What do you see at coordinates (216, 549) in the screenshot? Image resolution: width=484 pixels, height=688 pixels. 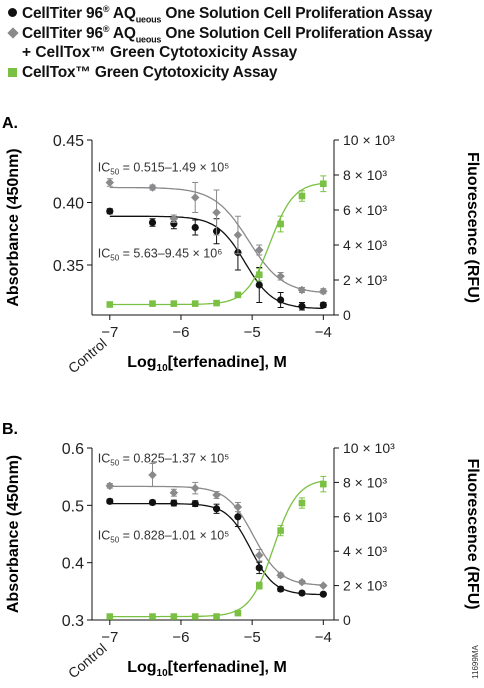 I see `fit-curve` at bounding box center [216, 549].